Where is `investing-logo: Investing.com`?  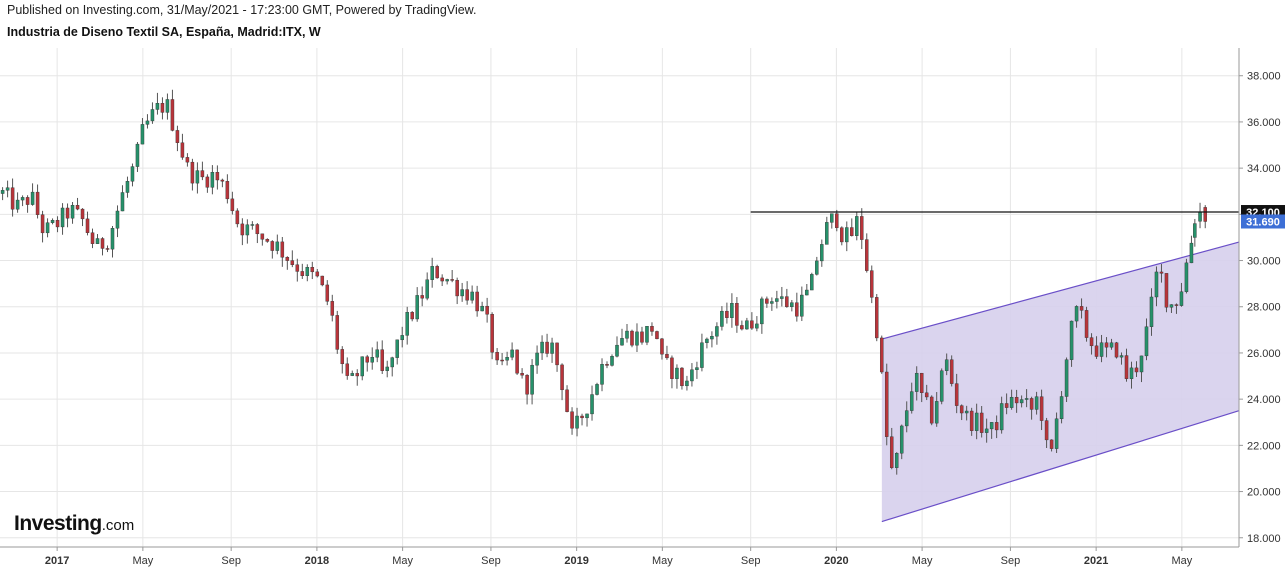 investing-logo: Investing.com is located at coordinates (74, 523).